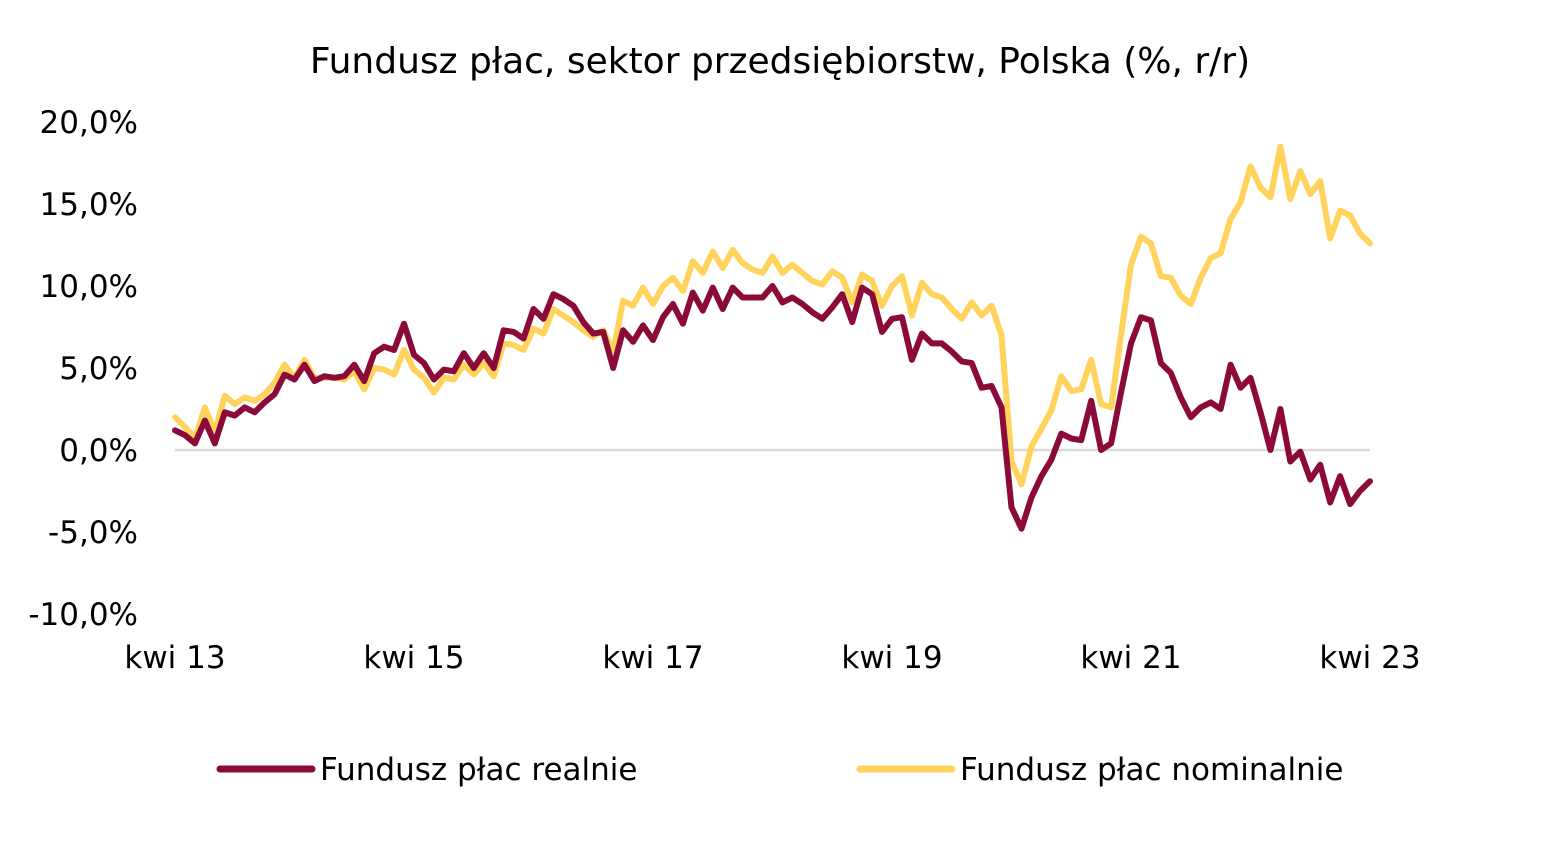 Image resolution: width=1560 pixels, height=844 pixels. Describe the element at coordinates (652, 658) in the screenshot. I see `x-tick-label: kwi 17` at that location.